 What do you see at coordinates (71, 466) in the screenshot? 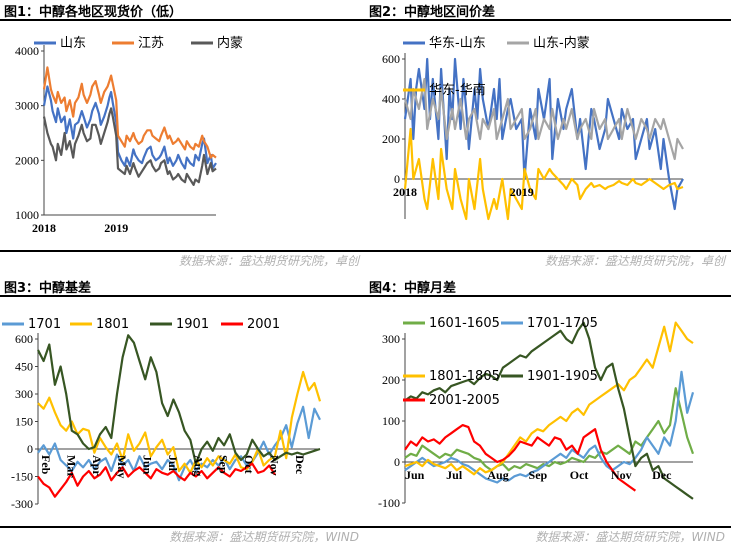
I see `x-tick-label: Mar` at bounding box center [71, 466].